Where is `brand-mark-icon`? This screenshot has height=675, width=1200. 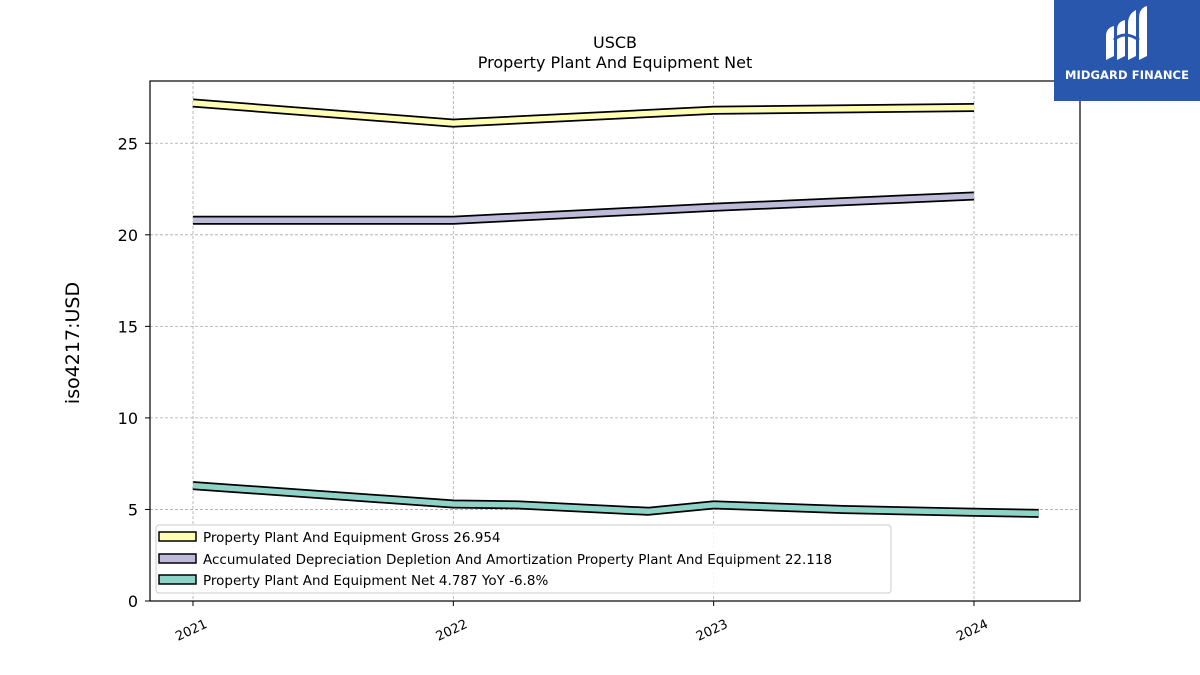 brand-mark-icon is located at coordinates (1126, 33).